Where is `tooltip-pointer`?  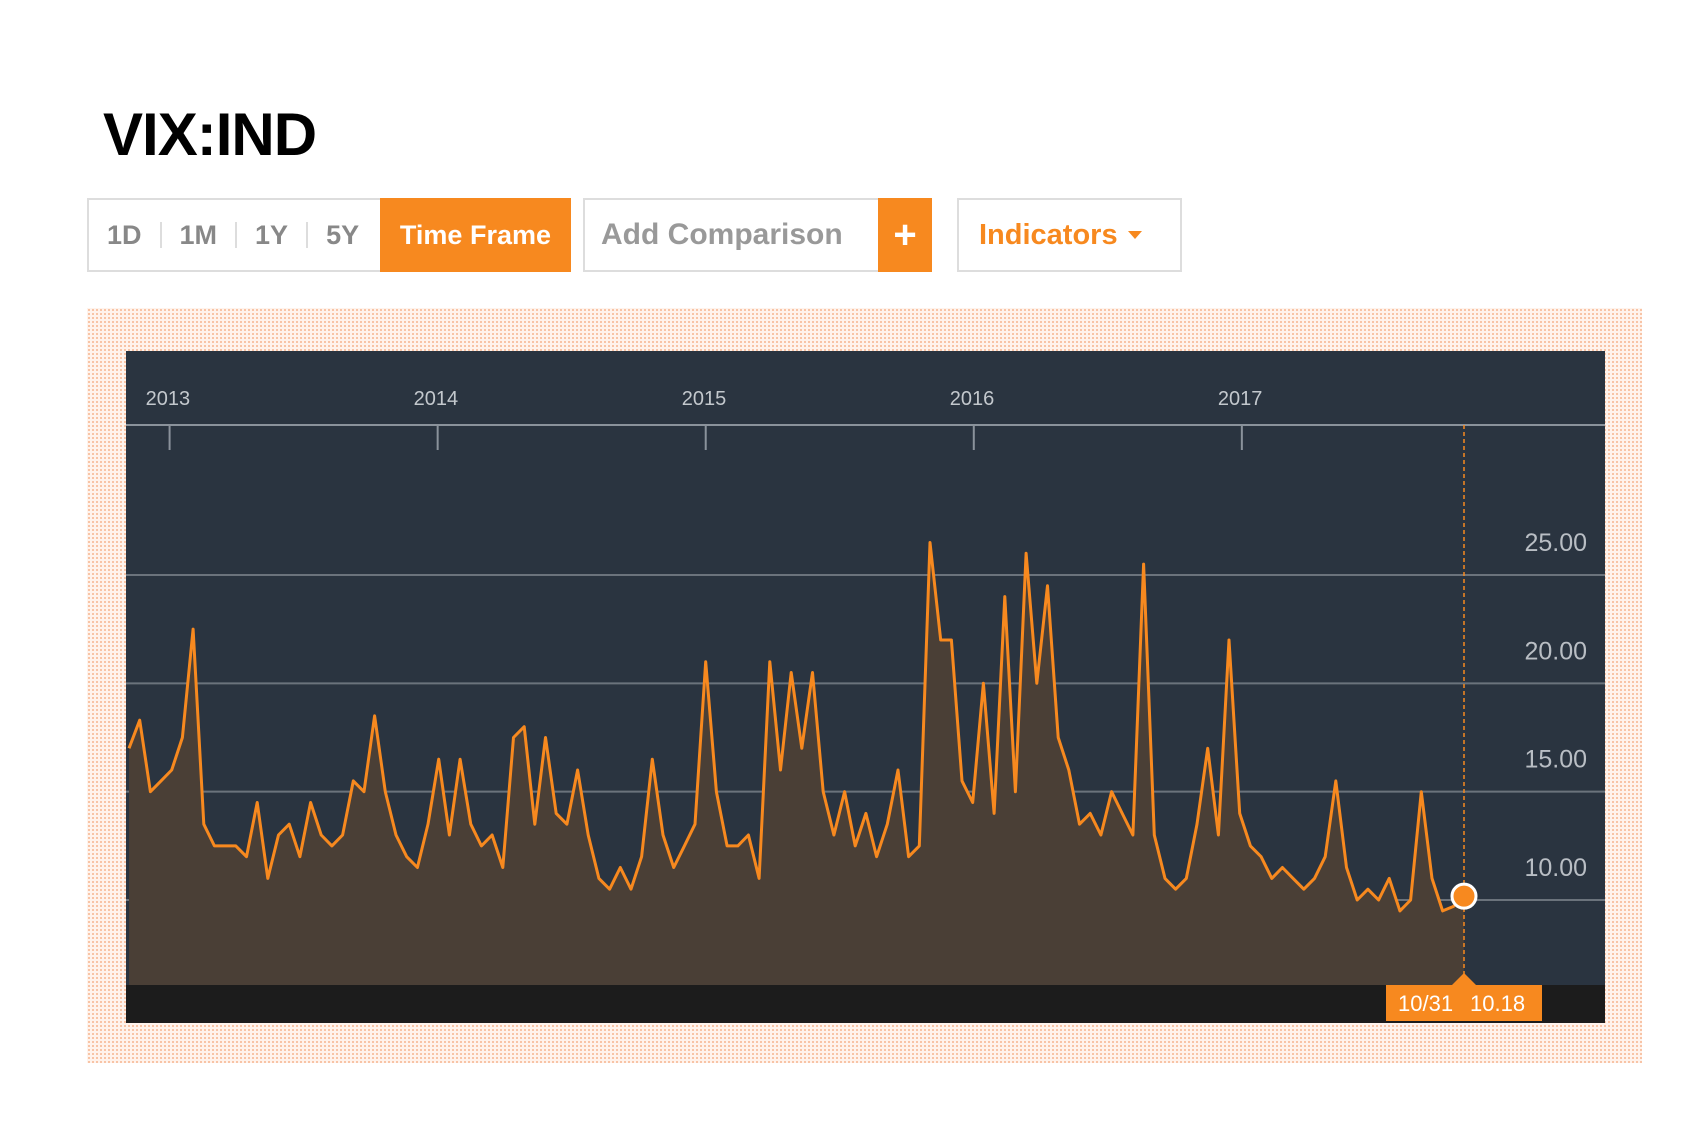 tooltip-pointer is located at coordinates (1464, 979).